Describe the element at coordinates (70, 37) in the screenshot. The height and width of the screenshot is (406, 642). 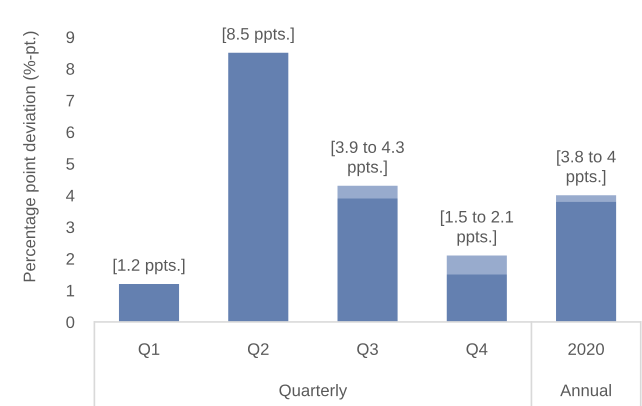
I see `y-tick-label: 9` at that location.